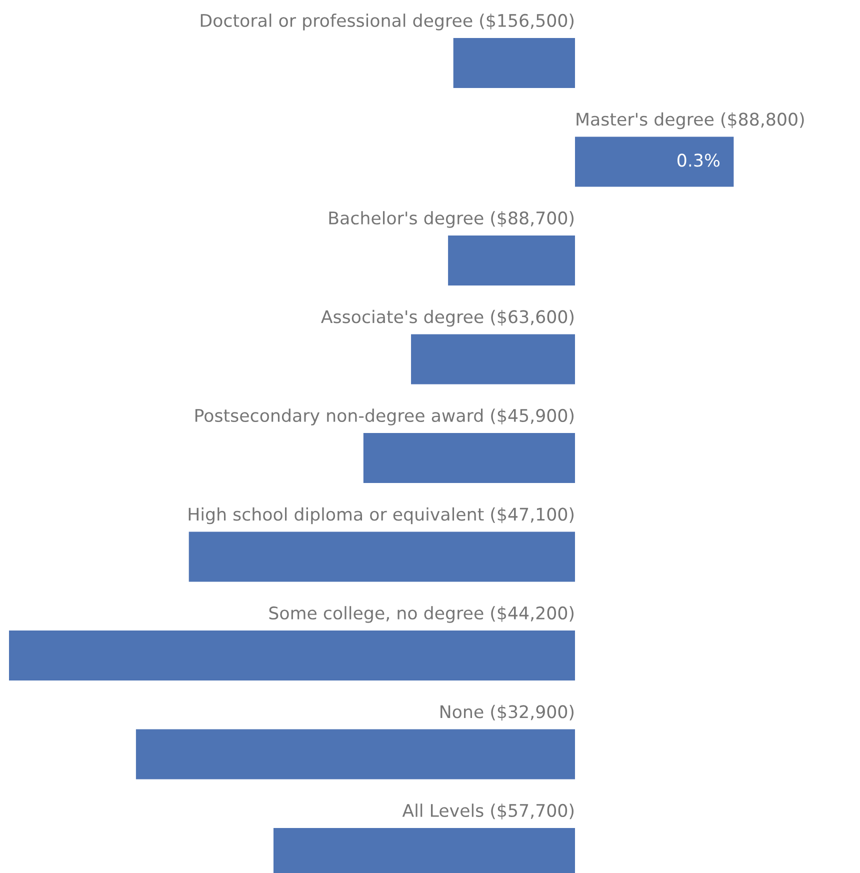 The height and width of the screenshot is (873, 860). Describe the element at coordinates (381, 515) in the screenshot. I see `y-tick-label: High school diploma or equivalent ($47,100)` at that location.